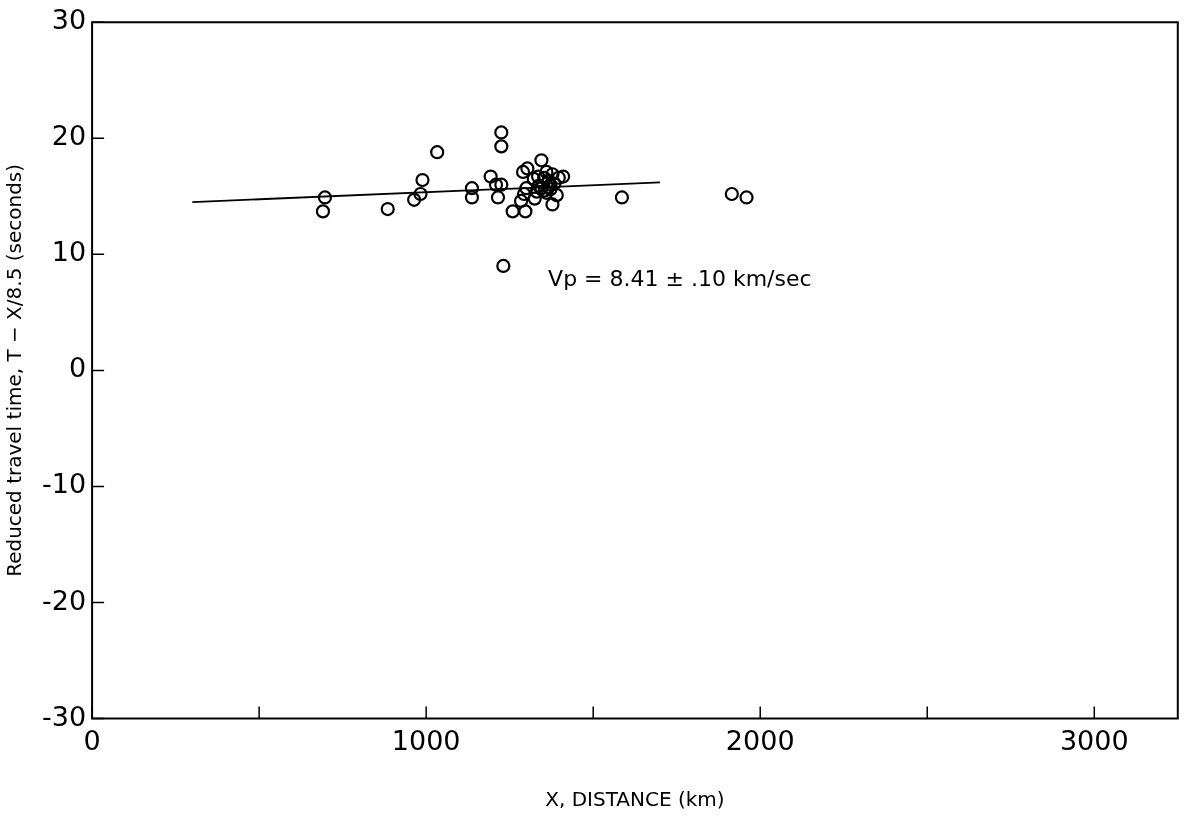 The height and width of the screenshot is (827, 1186). I want to click on x-tick-label: 3000, so click(1094, 740).